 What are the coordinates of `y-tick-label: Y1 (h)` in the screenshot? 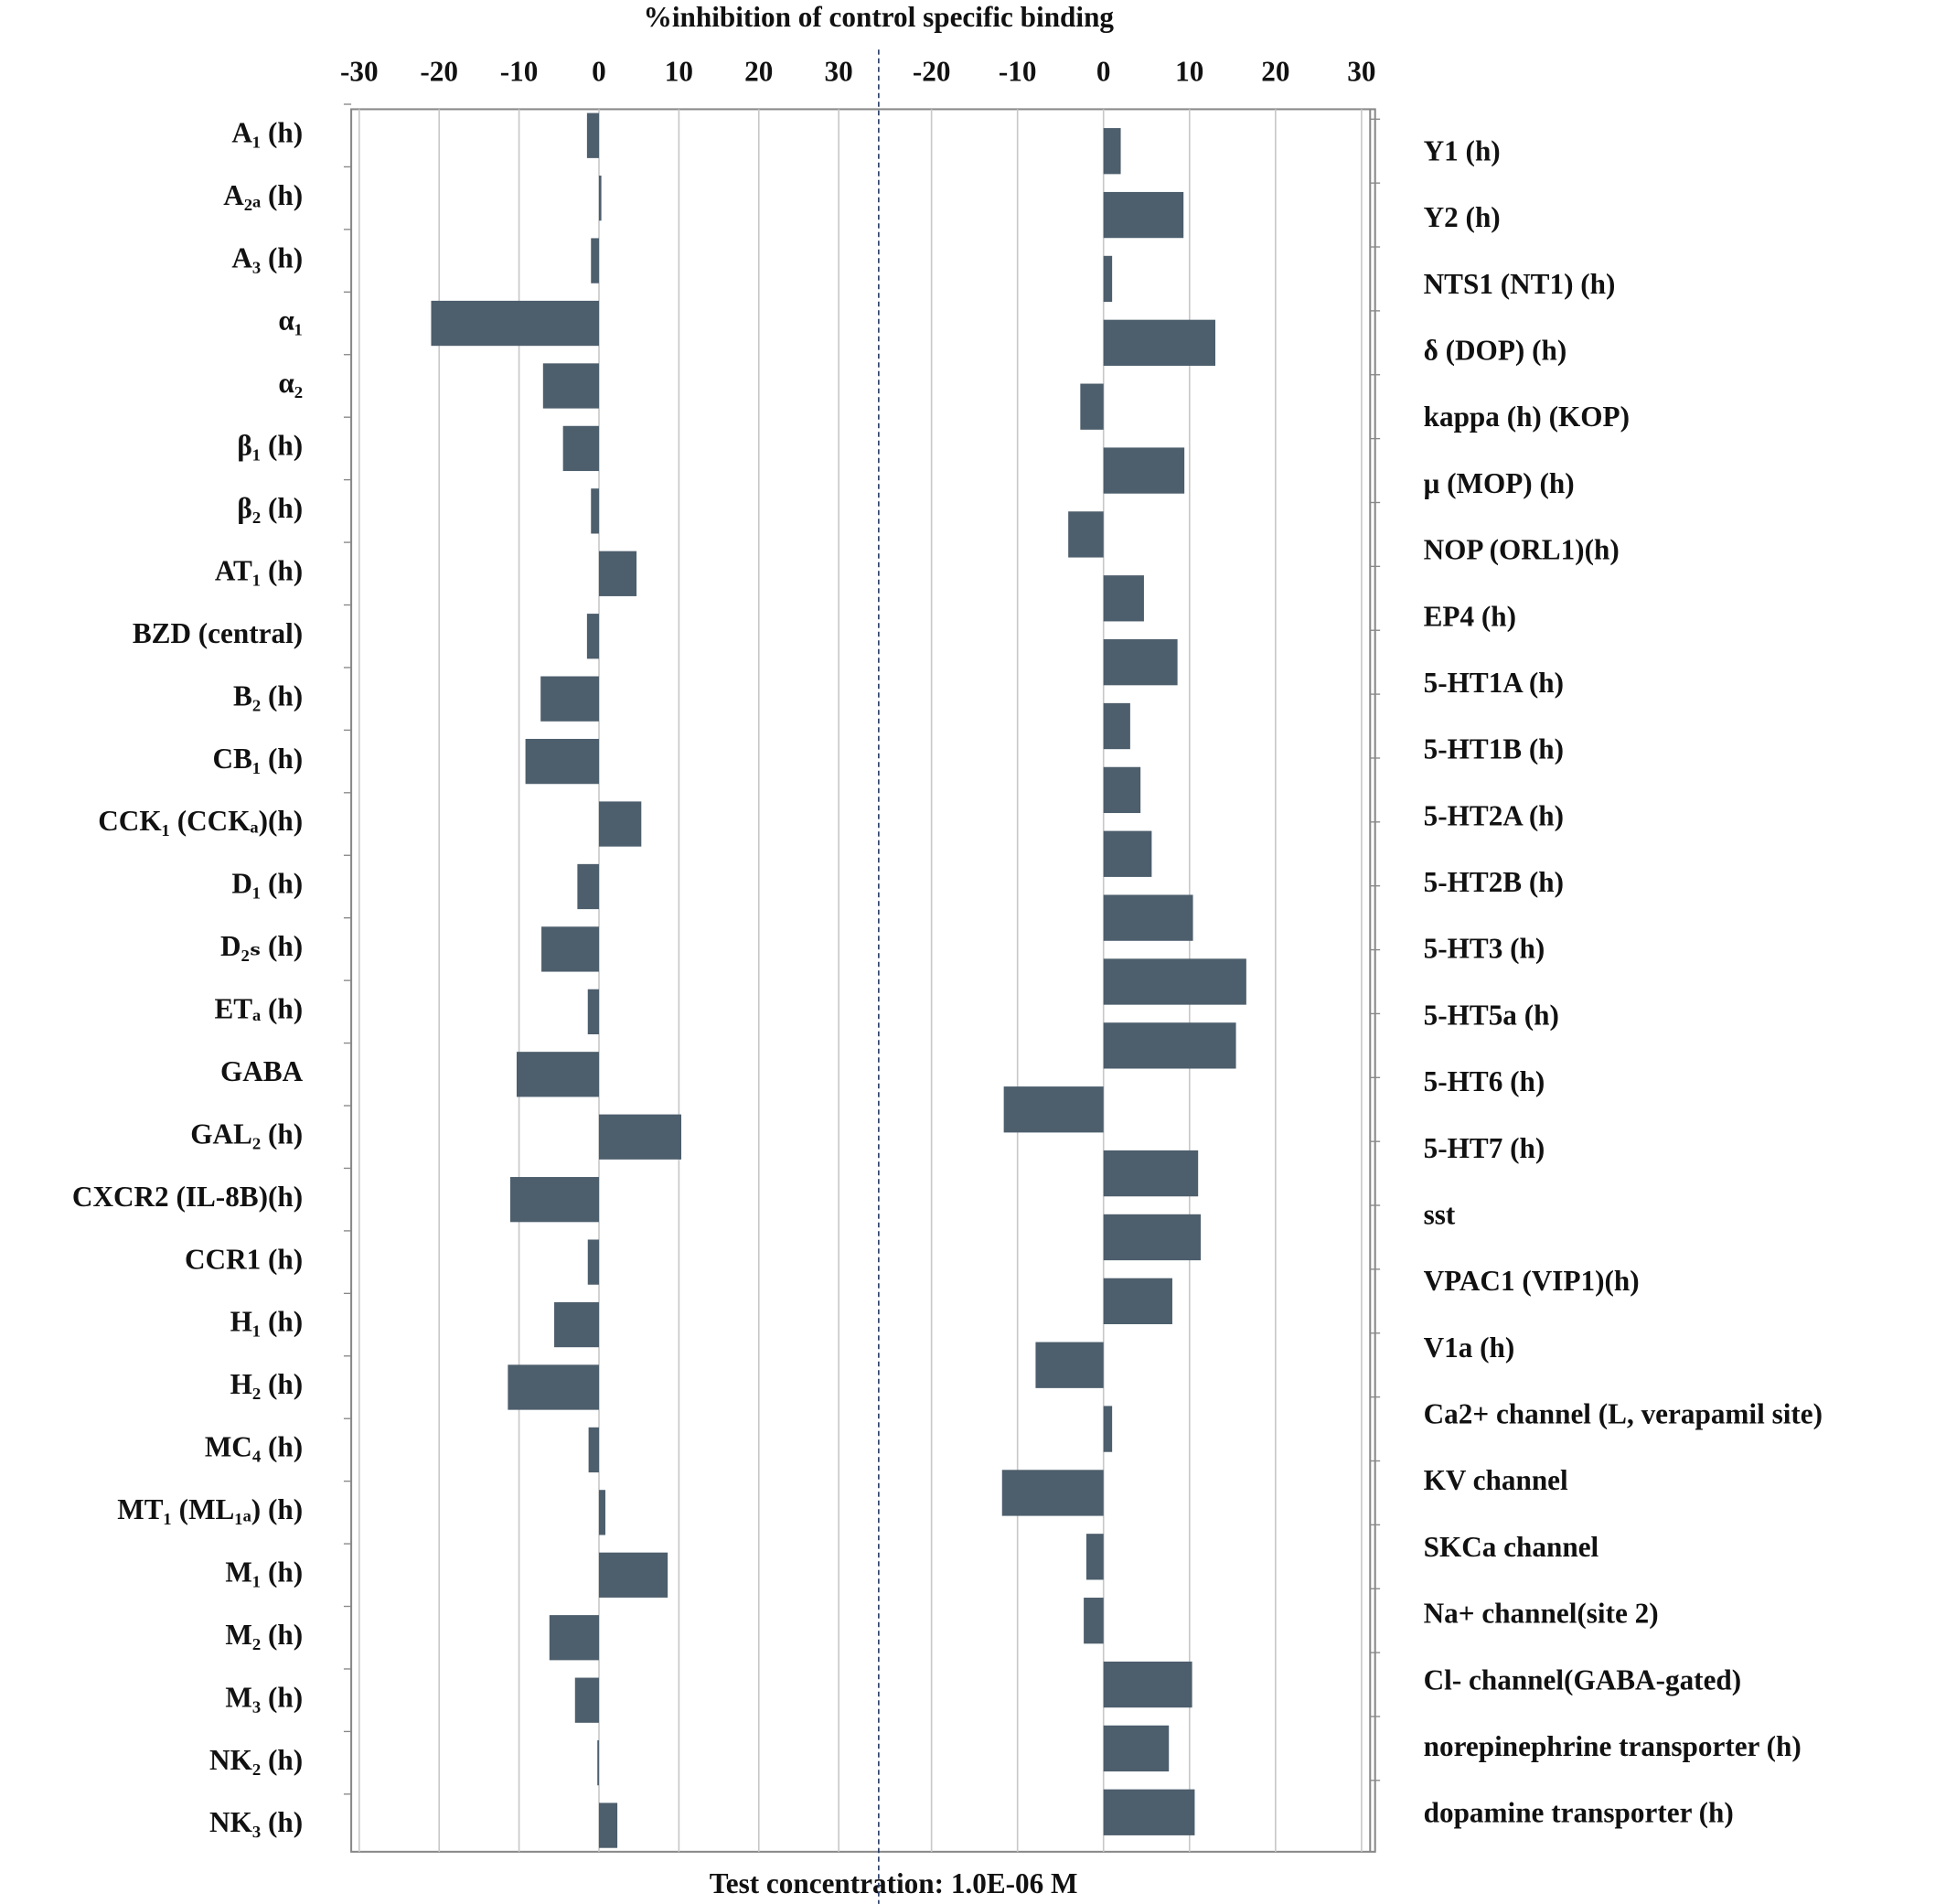 It's located at (1462, 150).